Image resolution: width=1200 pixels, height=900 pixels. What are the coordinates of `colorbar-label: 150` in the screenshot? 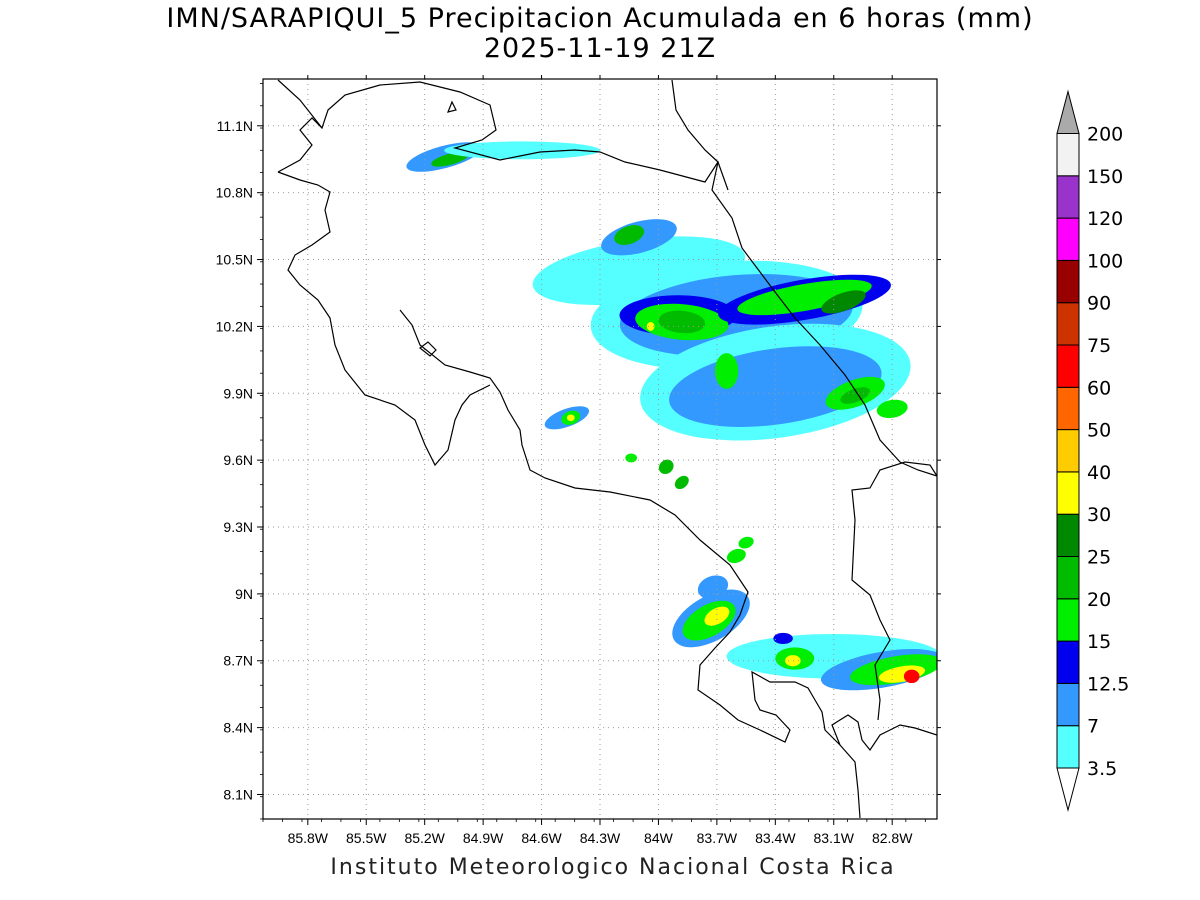 It's located at (1105, 177).